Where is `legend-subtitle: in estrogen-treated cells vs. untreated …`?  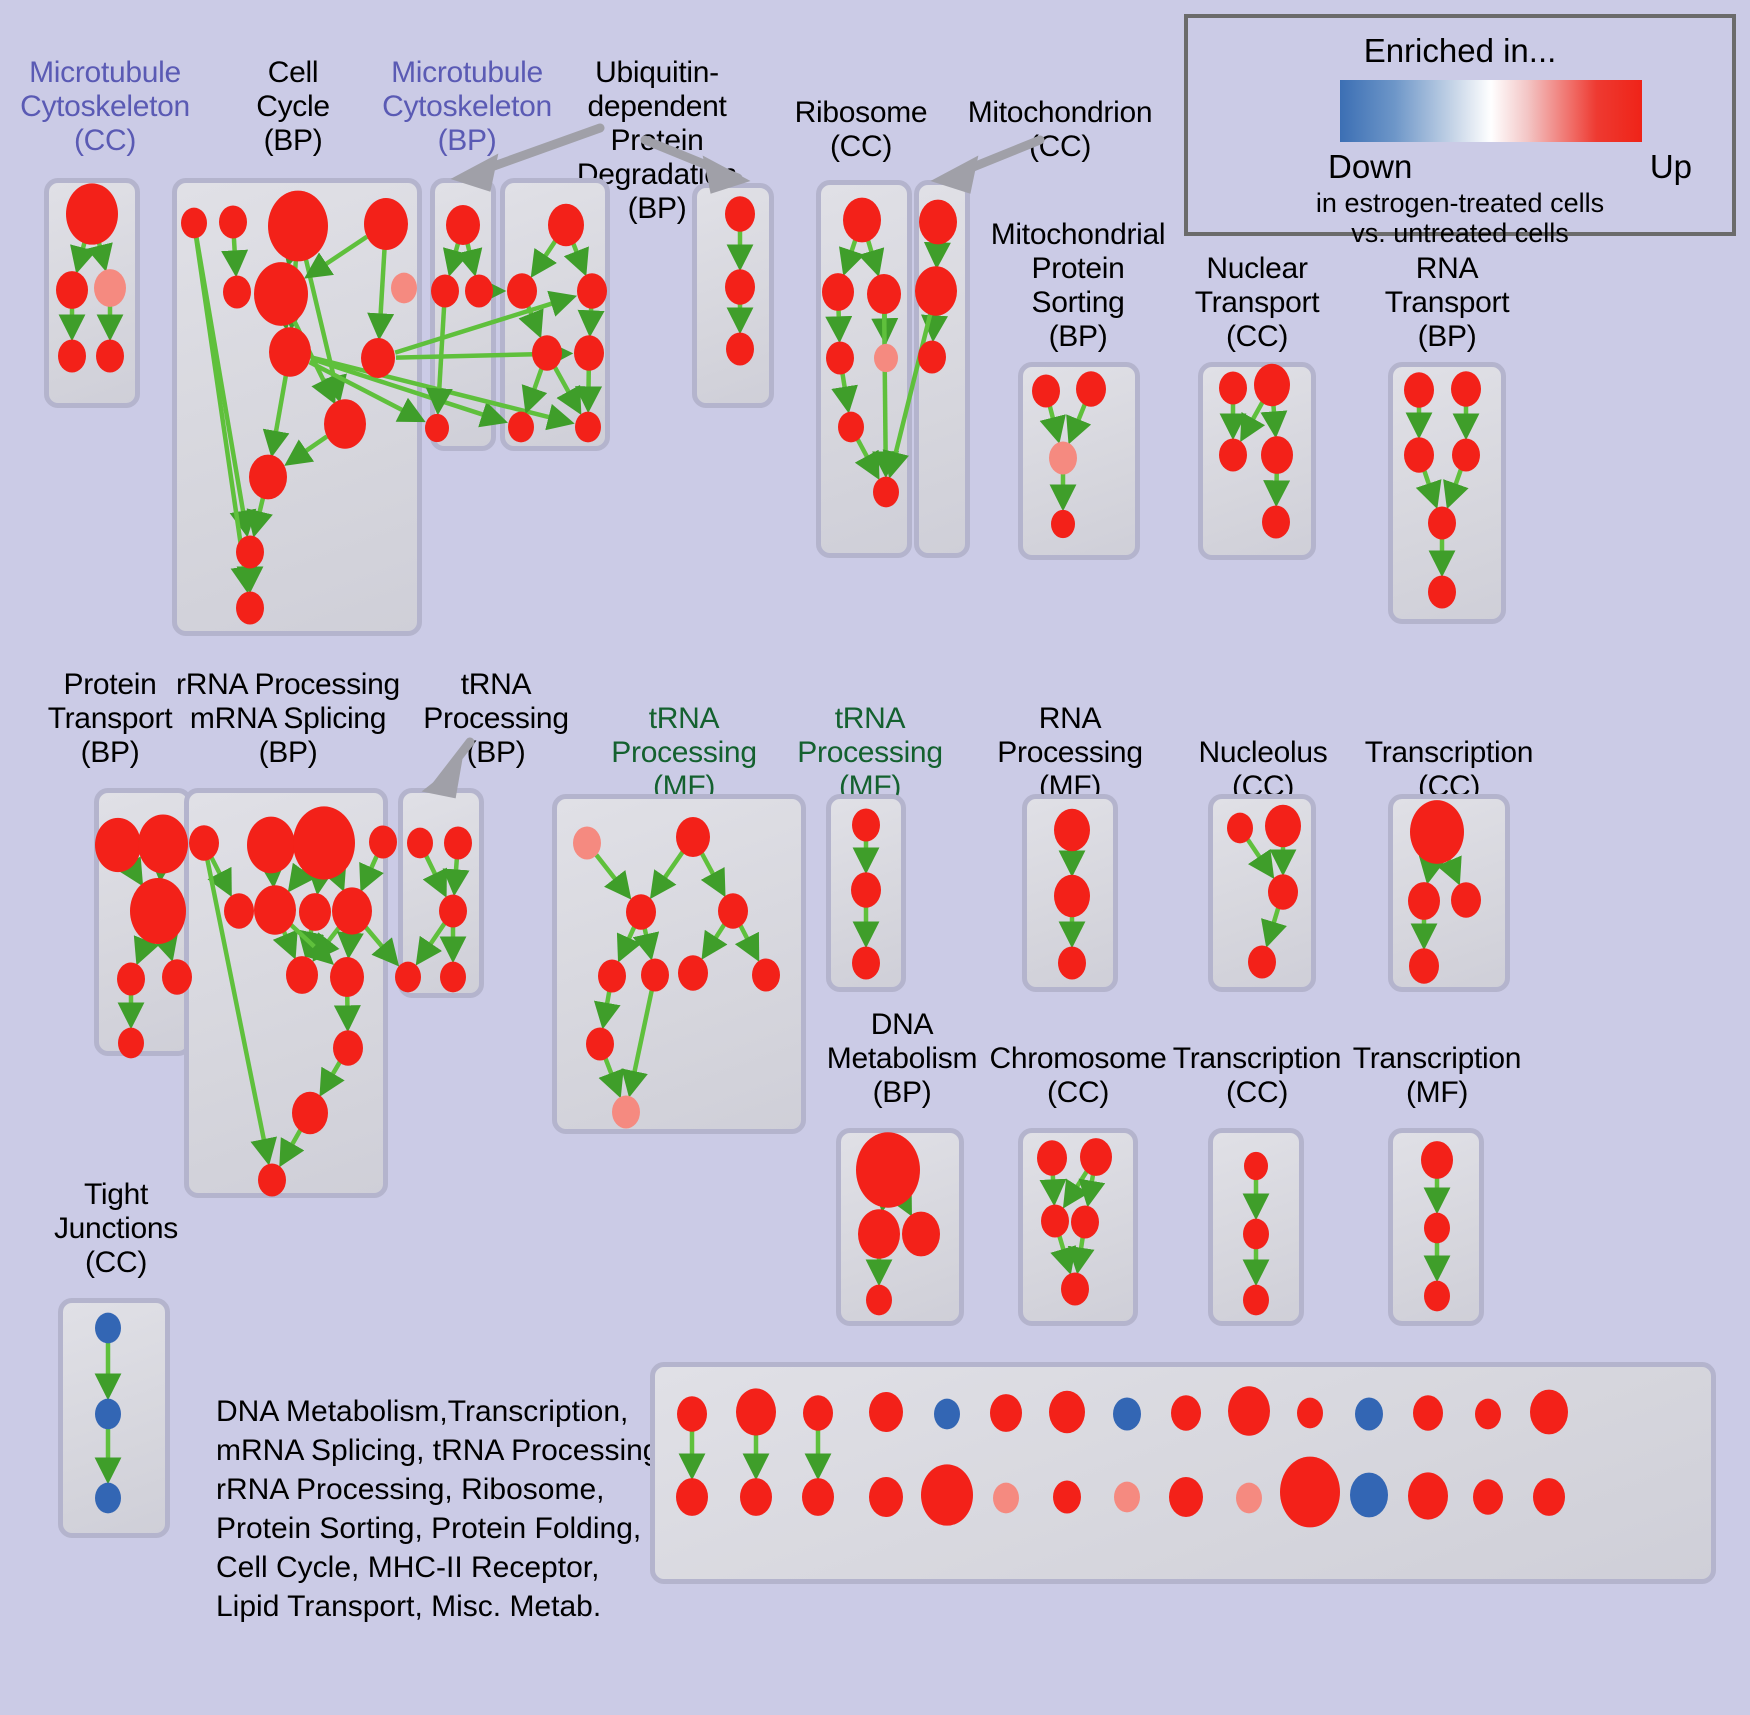 legend-subtitle: in estrogen-treated cells vs. untreated … is located at coordinates (1460, 218).